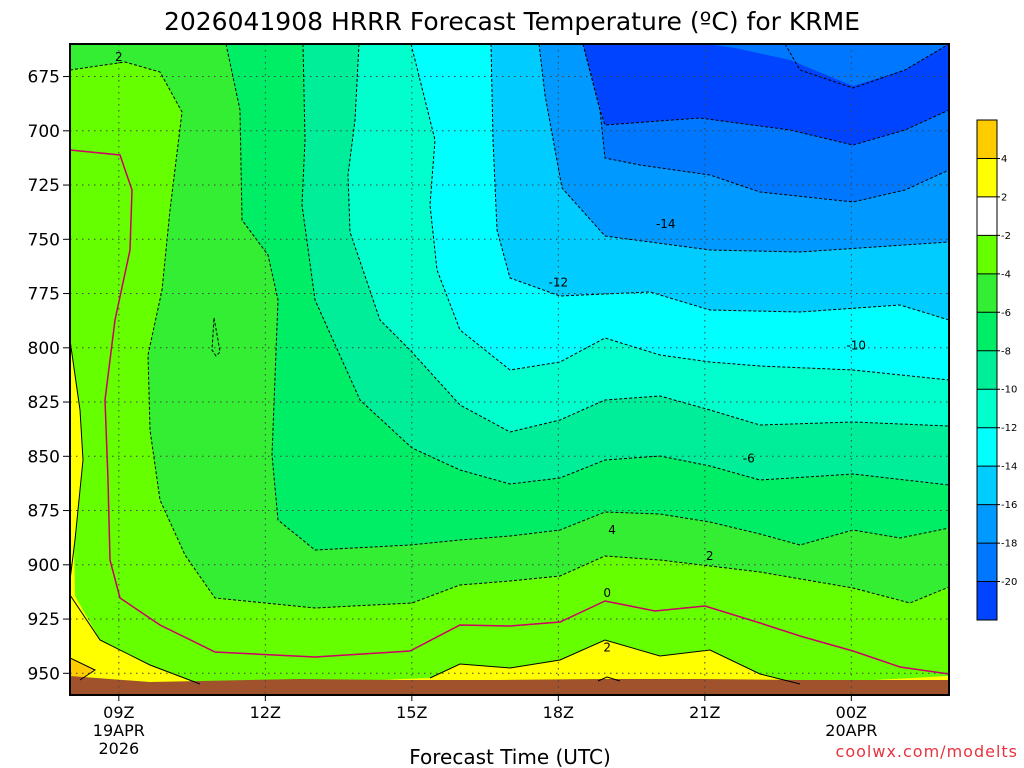 The height and width of the screenshot is (768, 1024). I want to click on colorbar-frame, so click(987, 370).